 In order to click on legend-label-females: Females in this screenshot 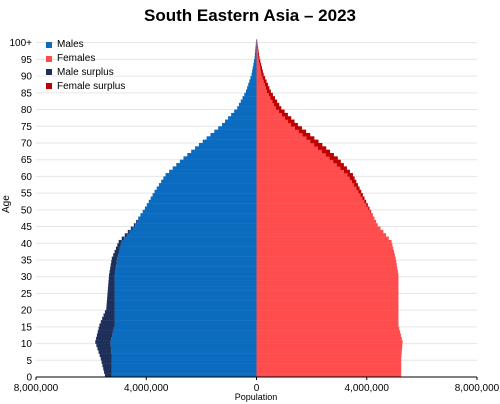, I will do `click(76, 59)`.